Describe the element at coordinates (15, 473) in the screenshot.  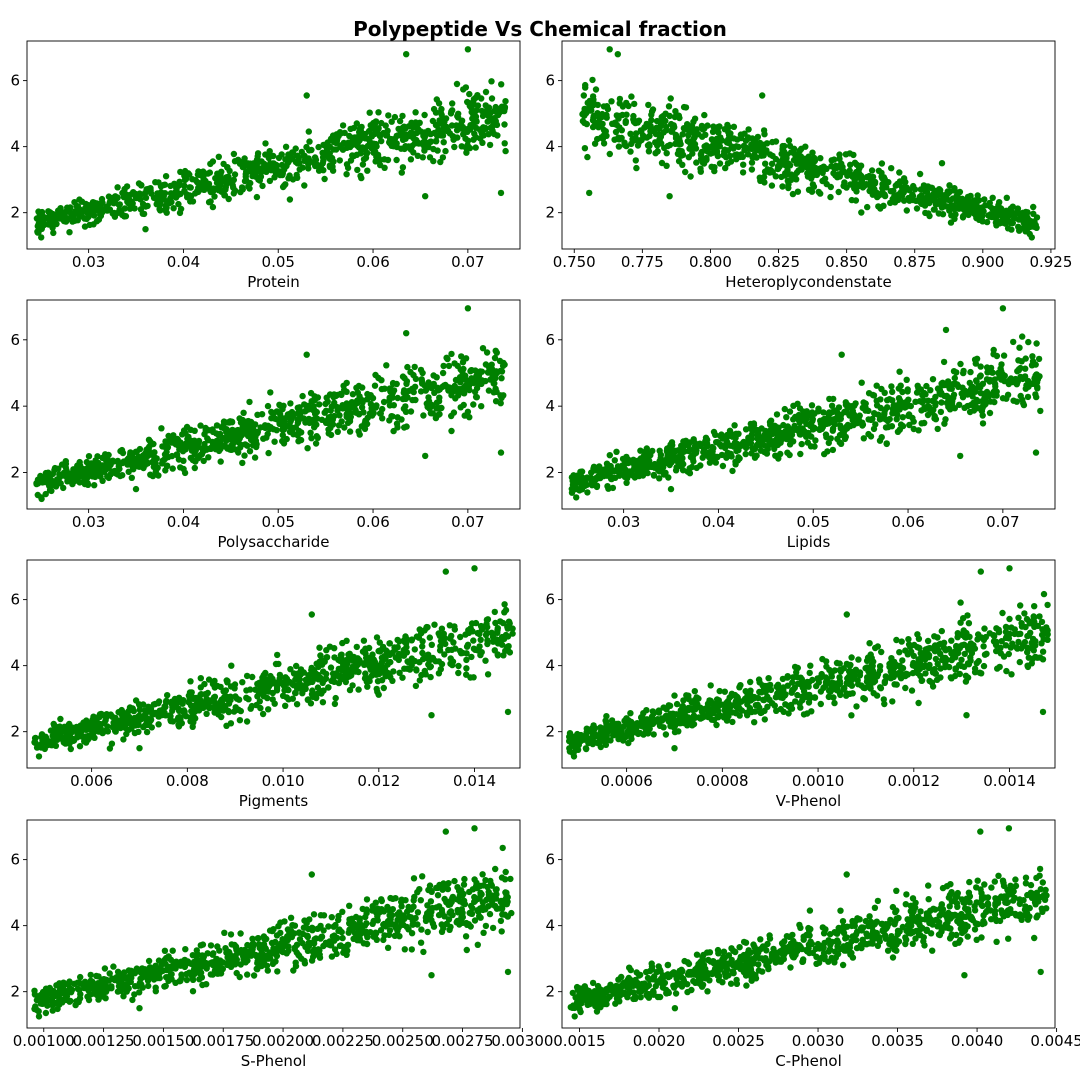
I see `y-tick-label: 2` at that location.